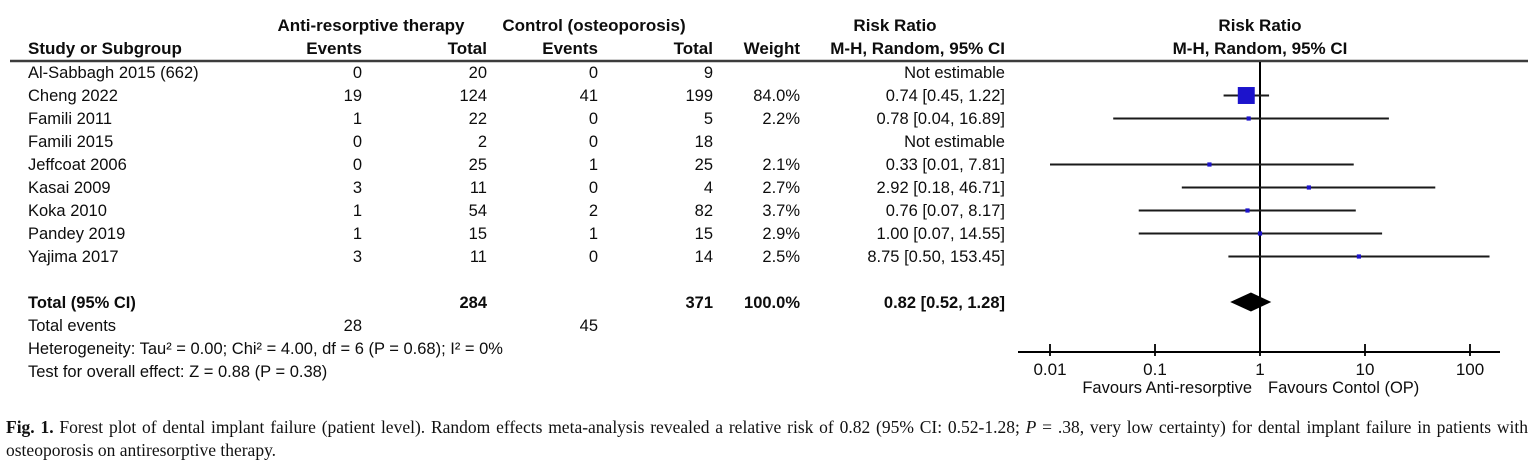 This screenshot has width=1534, height=475. What do you see at coordinates (70, 142) in the screenshot?
I see `study-name-label: Famili 2015` at bounding box center [70, 142].